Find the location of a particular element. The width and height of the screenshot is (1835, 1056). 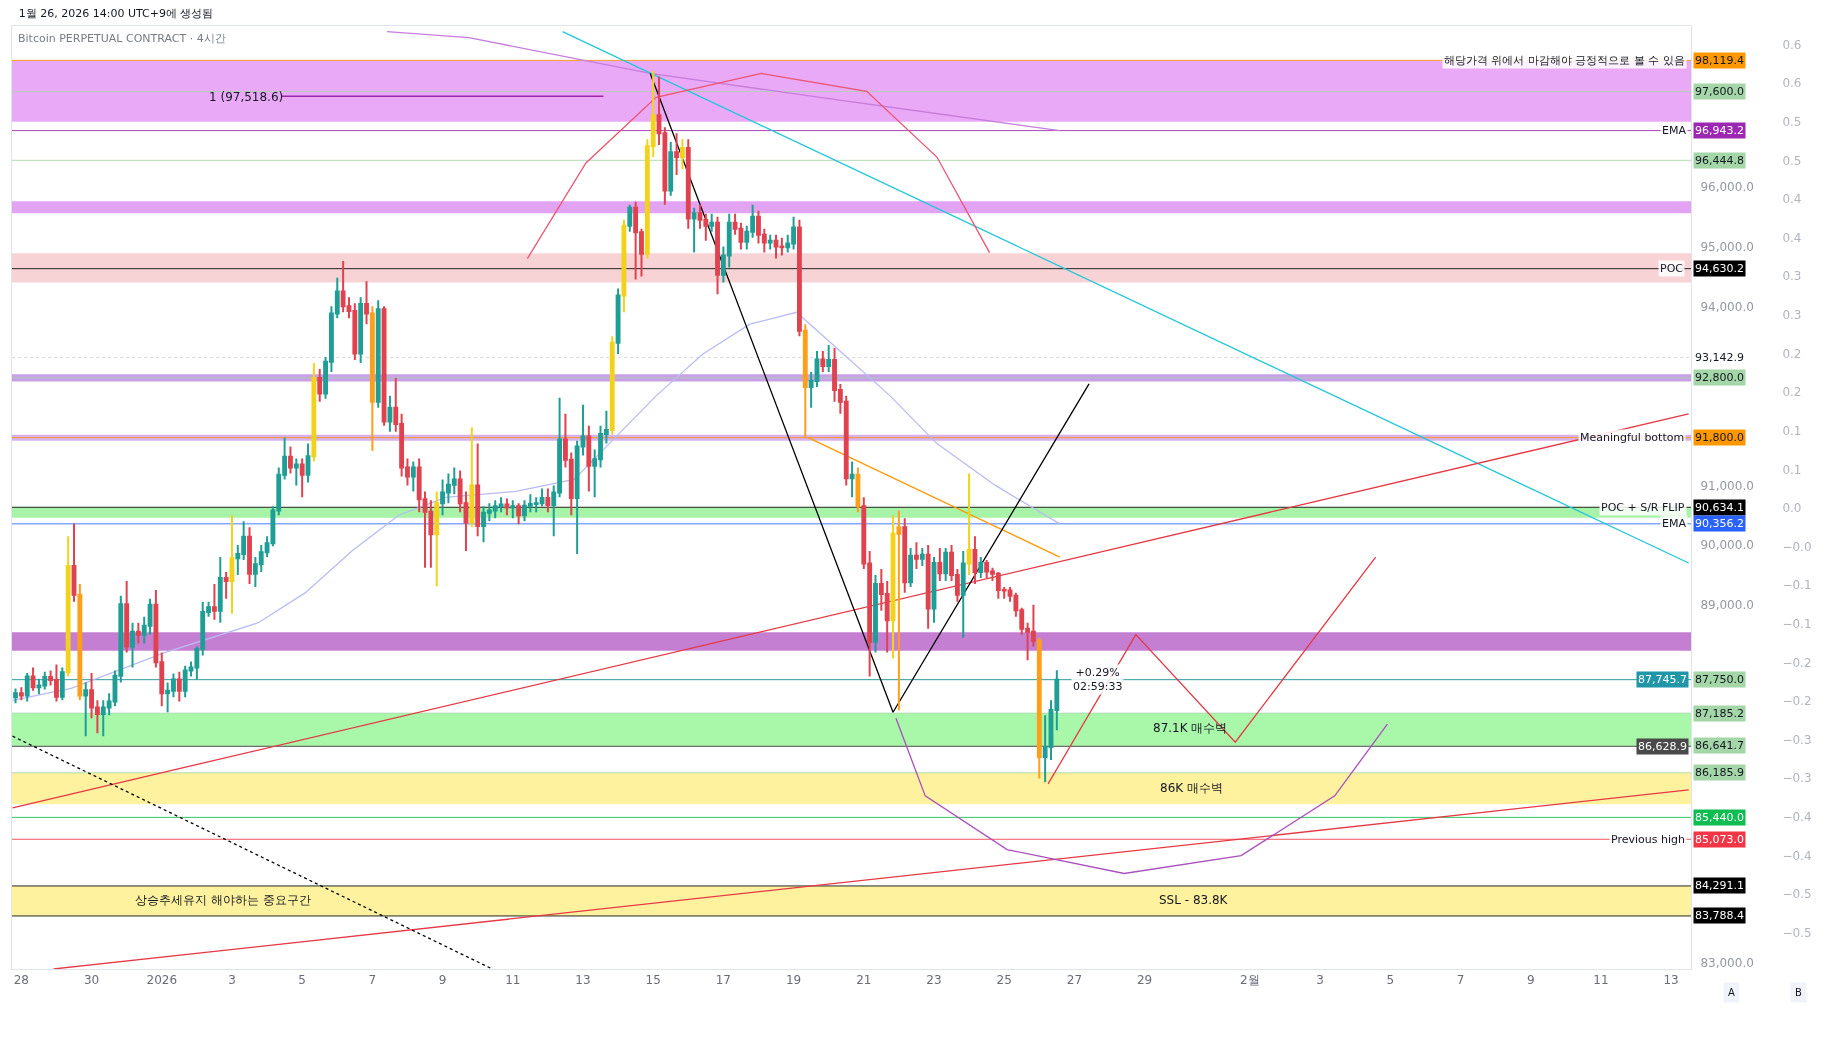

annotation: 상승추세유지 해야하는 중요구간 is located at coordinates (223, 900).